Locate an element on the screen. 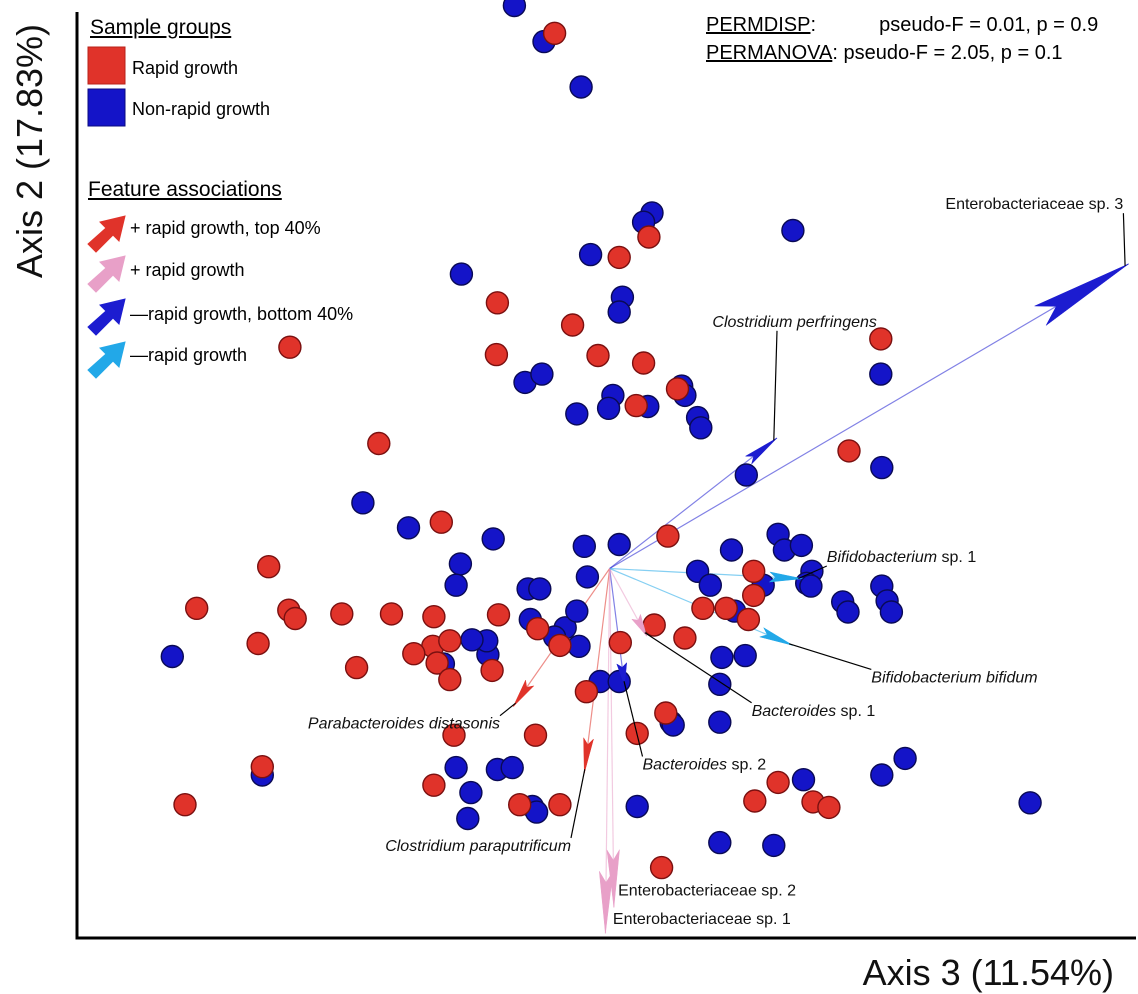 The width and height of the screenshot is (1138, 994). stat-permdisp-p: p = 0.9 is located at coordinates (1067, 25).